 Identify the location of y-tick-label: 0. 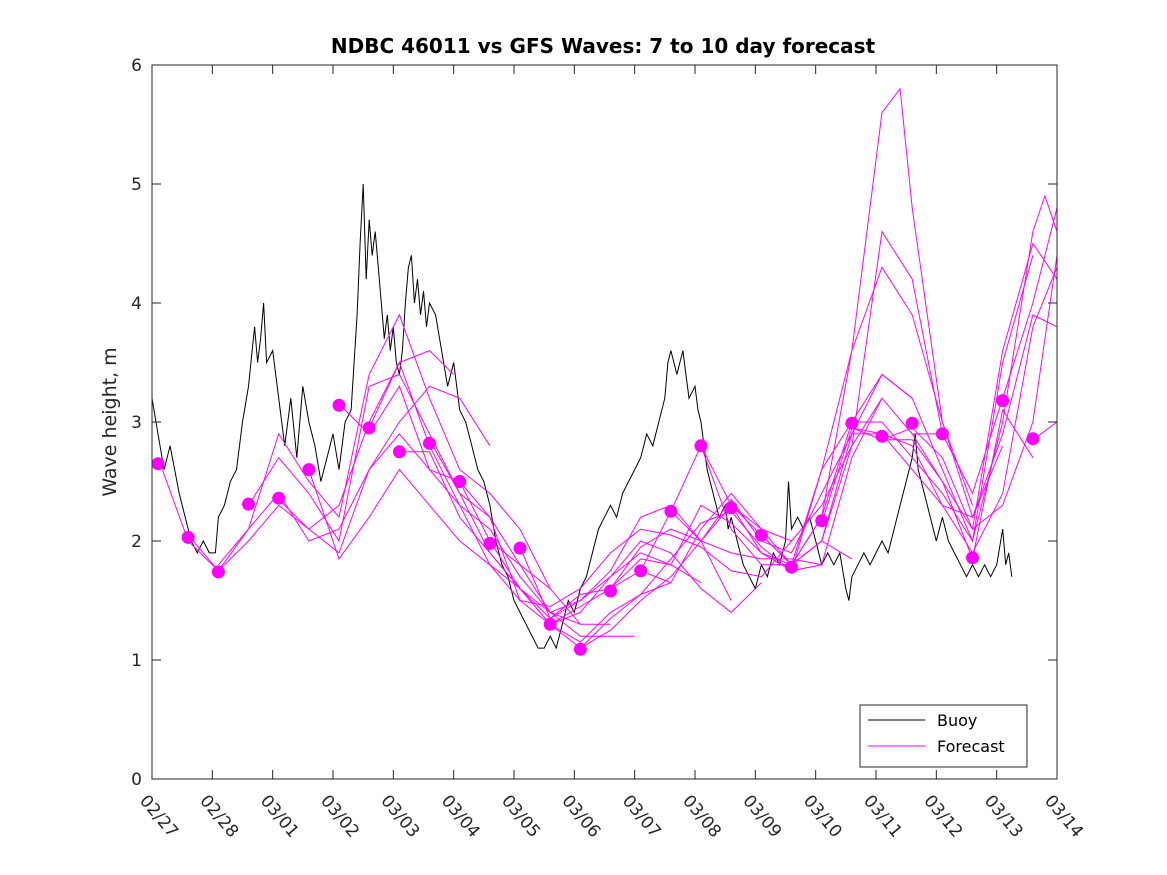
(136, 780).